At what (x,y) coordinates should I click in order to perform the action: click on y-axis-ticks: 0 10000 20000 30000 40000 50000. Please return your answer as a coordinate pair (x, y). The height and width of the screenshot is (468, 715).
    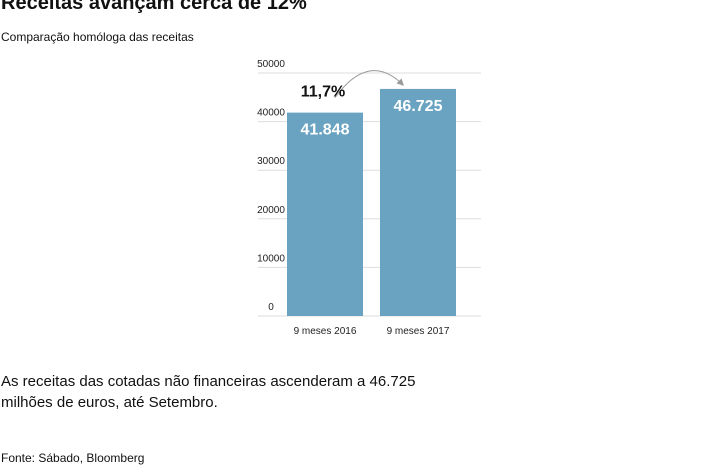
    Looking at the image, I should click on (271, 186).